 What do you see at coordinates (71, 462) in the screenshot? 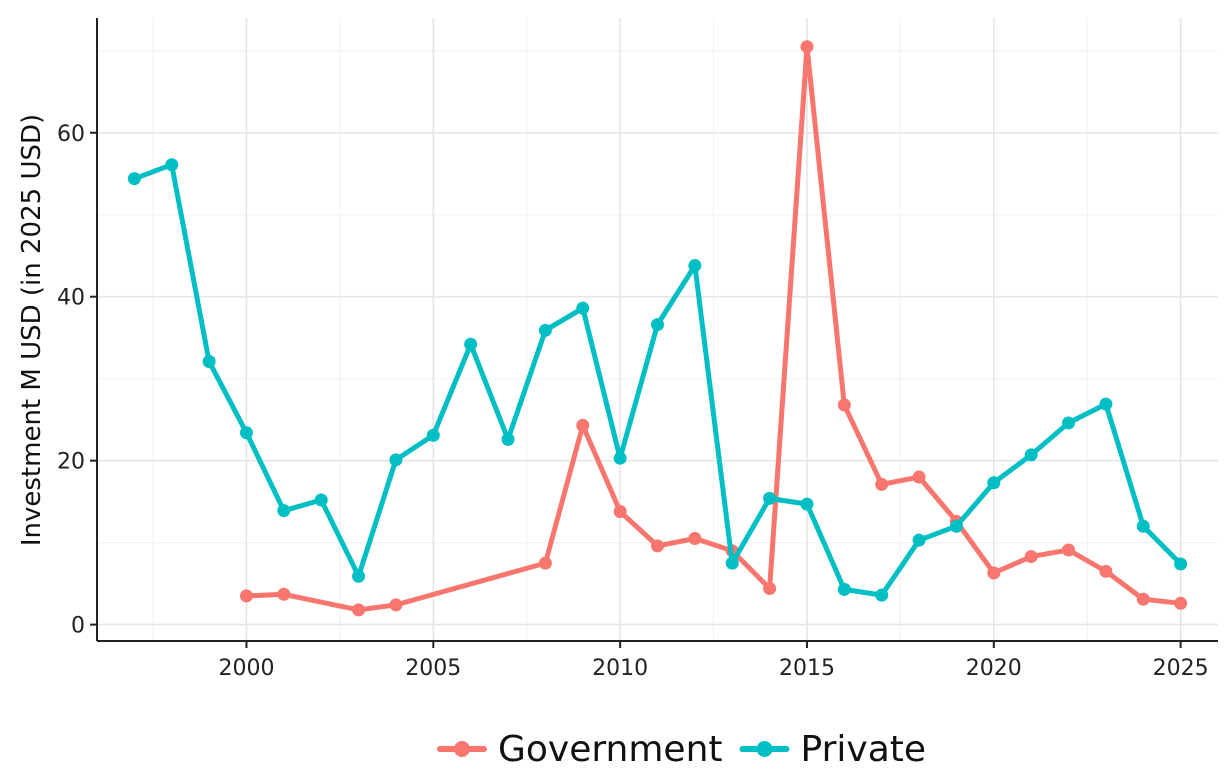
I see `y-tick-label: 20` at bounding box center [71, 462].